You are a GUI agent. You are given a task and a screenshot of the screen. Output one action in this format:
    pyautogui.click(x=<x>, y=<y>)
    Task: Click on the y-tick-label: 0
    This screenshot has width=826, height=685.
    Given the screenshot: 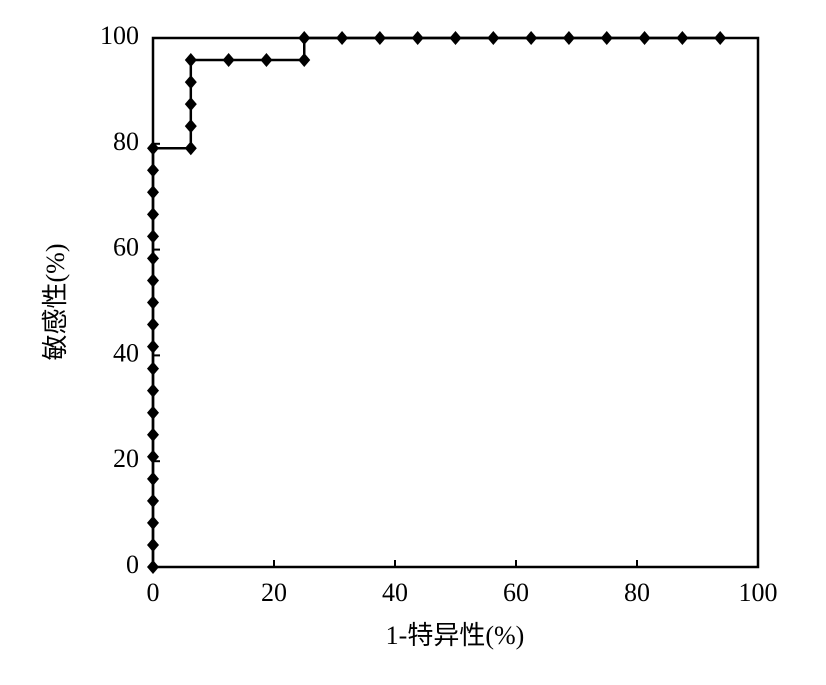 What is the action you would take?
    pyautogui.click(x=132, y=564)
    